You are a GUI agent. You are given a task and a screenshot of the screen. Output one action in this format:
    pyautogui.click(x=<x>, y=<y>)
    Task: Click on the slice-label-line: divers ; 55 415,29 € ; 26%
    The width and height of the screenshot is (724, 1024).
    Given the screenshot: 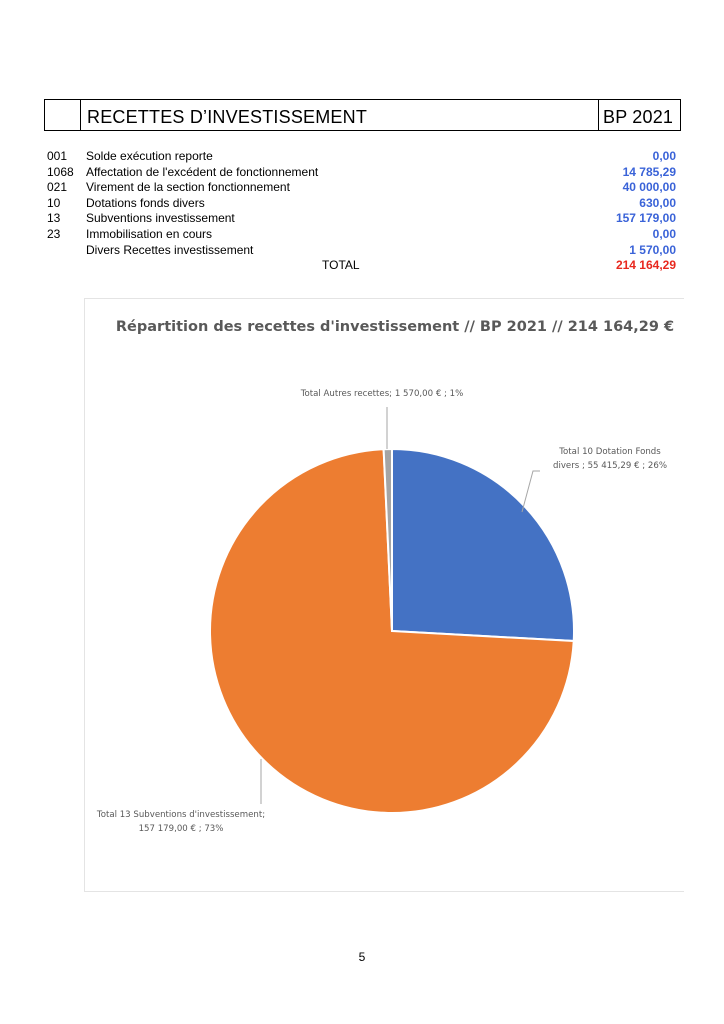 What is the action you would take?
    pyautogui.click(x=610, y=466)
    